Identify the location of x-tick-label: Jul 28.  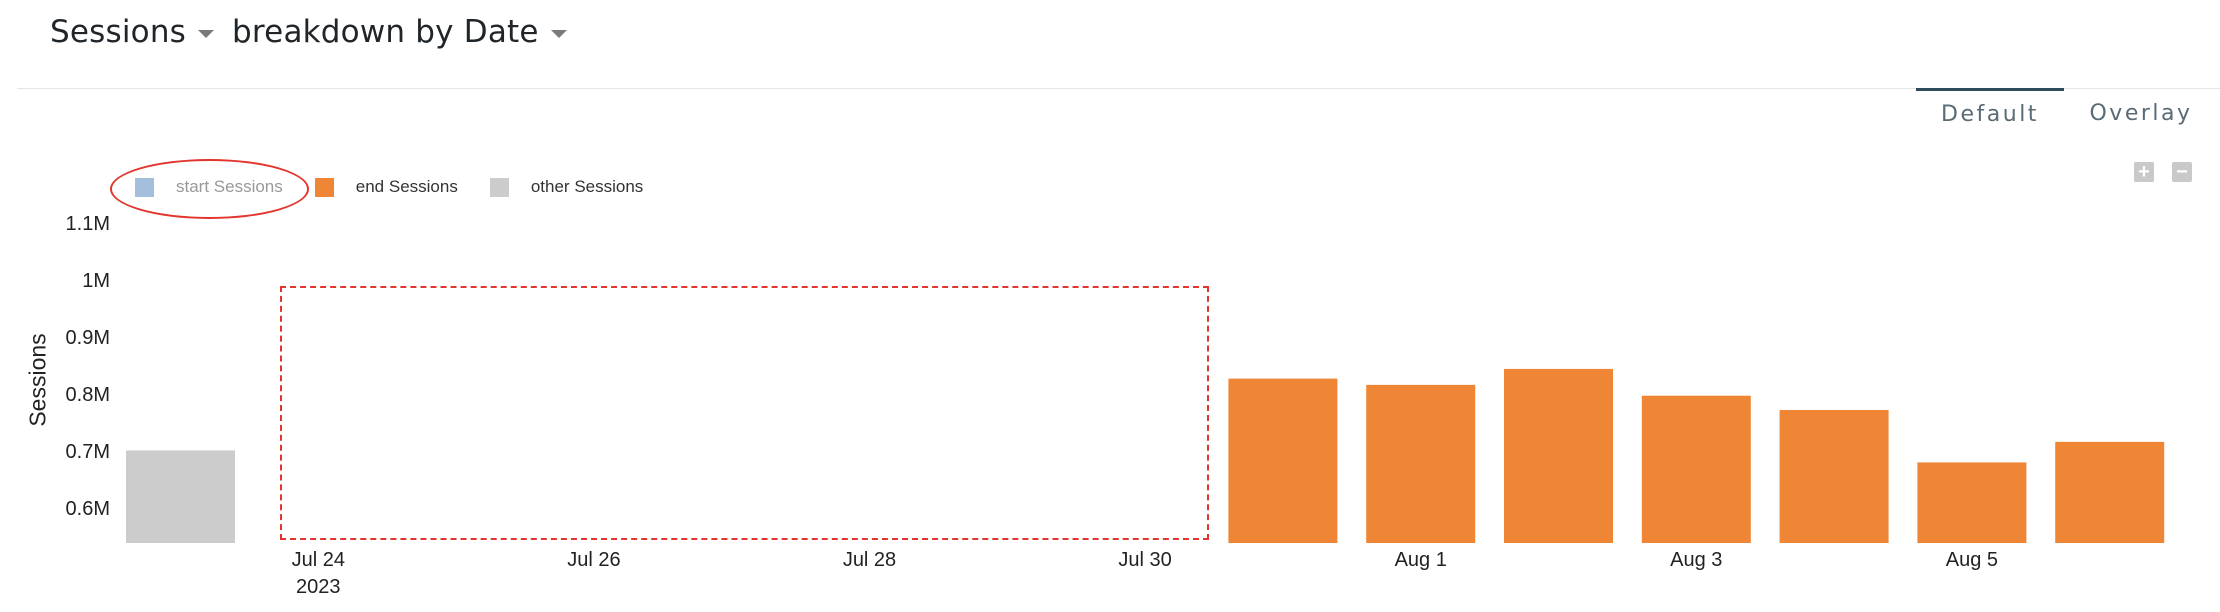
(869, 560).